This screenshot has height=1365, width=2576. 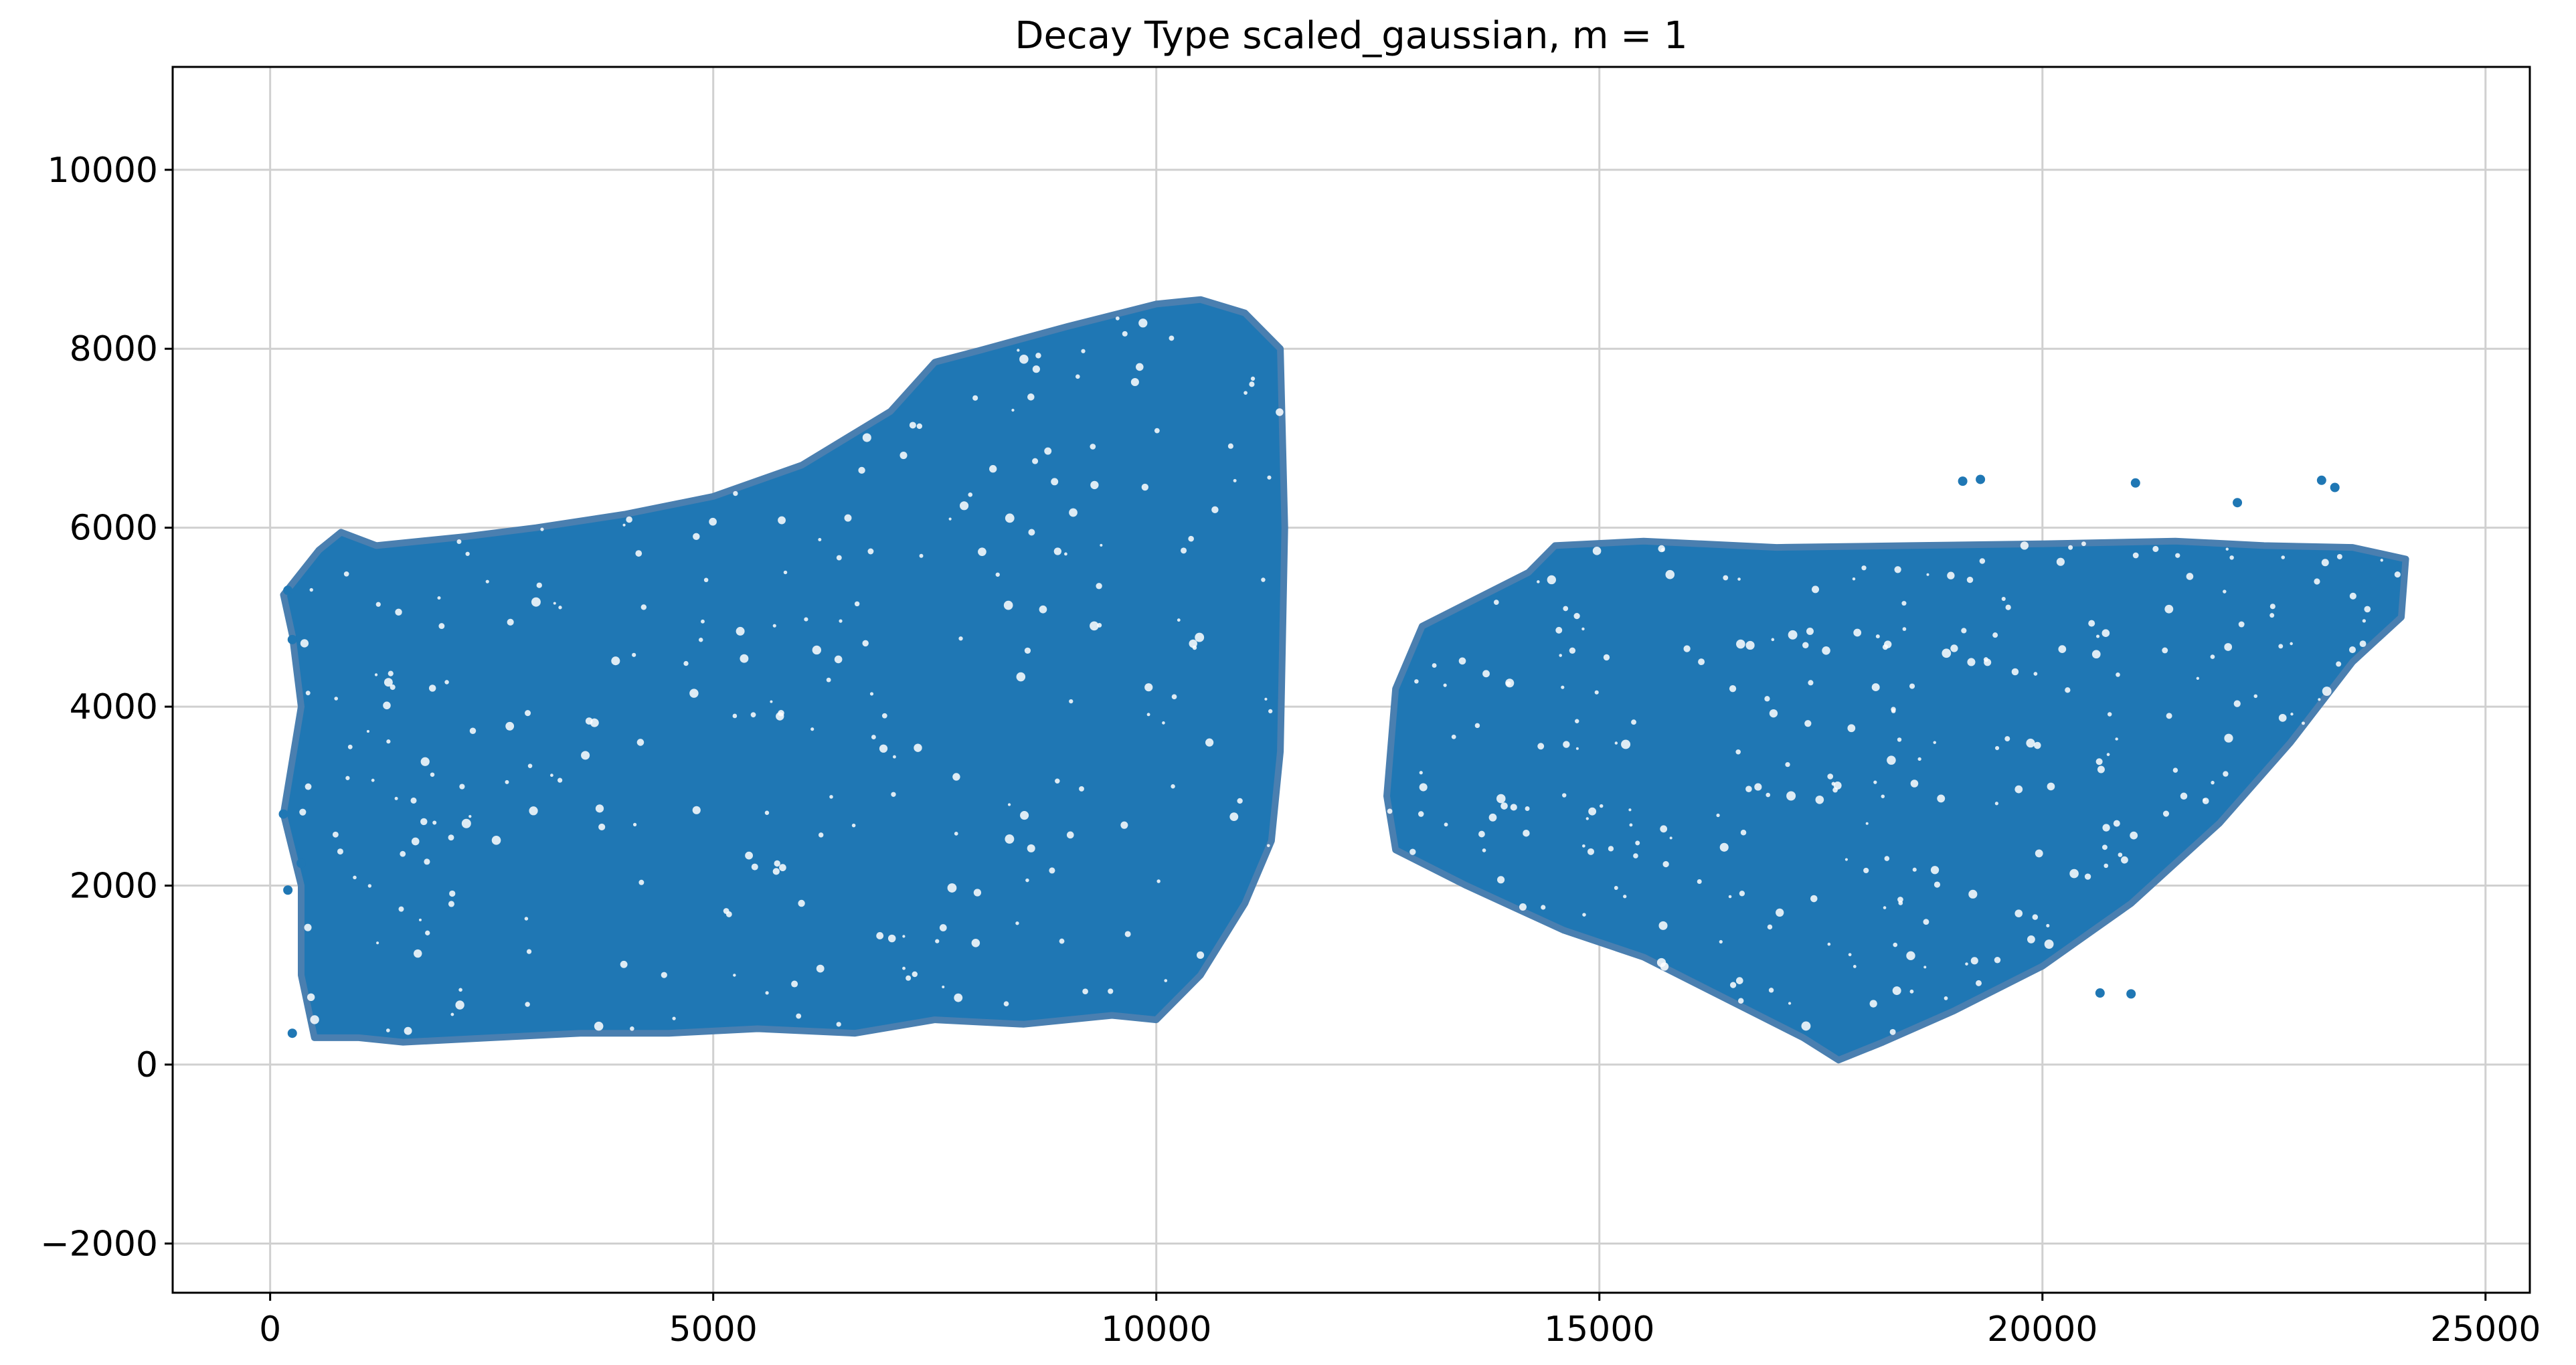 I want to click on y-tick-label: 8000, so click(x=114, y=349).